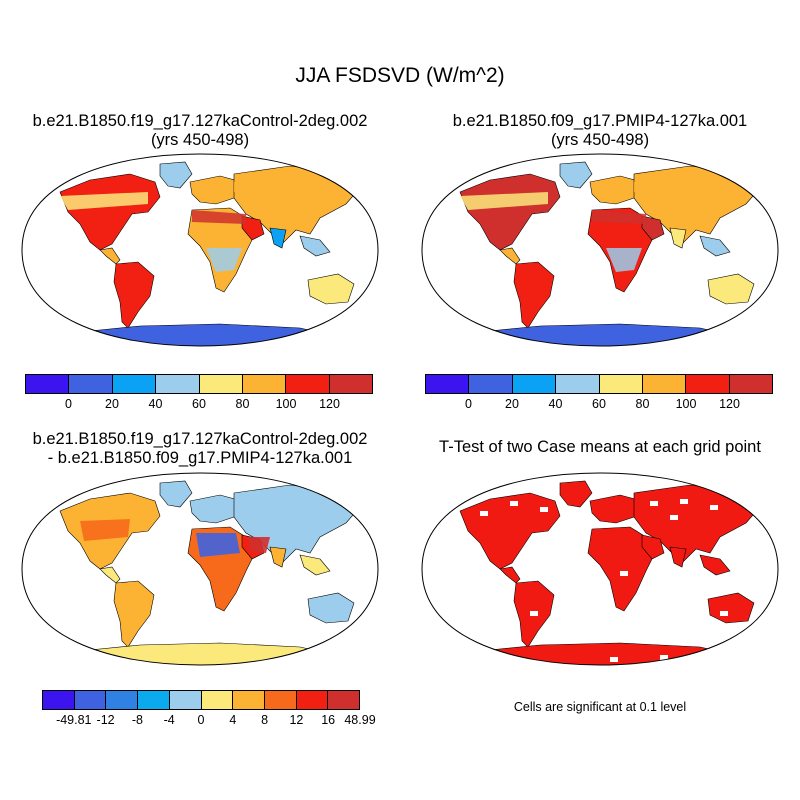  I want to click on colorbar-tick-label: 40, so click(155, 404).